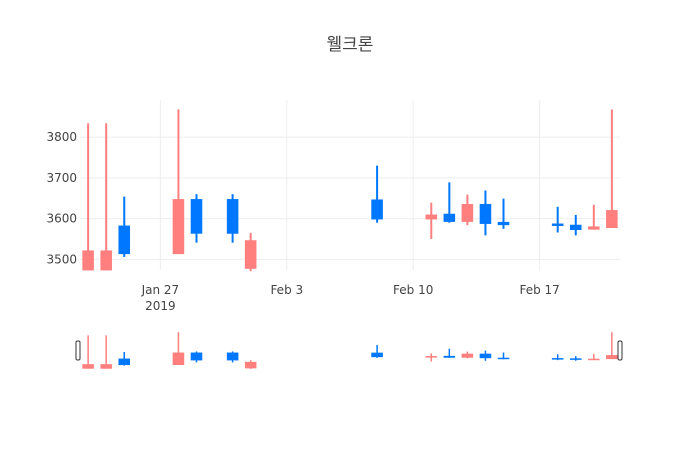  What do you see at coordinates (620, 350) in the screenshot?
I see `rangeslider-right-handle` at bounding box center [620, 350].